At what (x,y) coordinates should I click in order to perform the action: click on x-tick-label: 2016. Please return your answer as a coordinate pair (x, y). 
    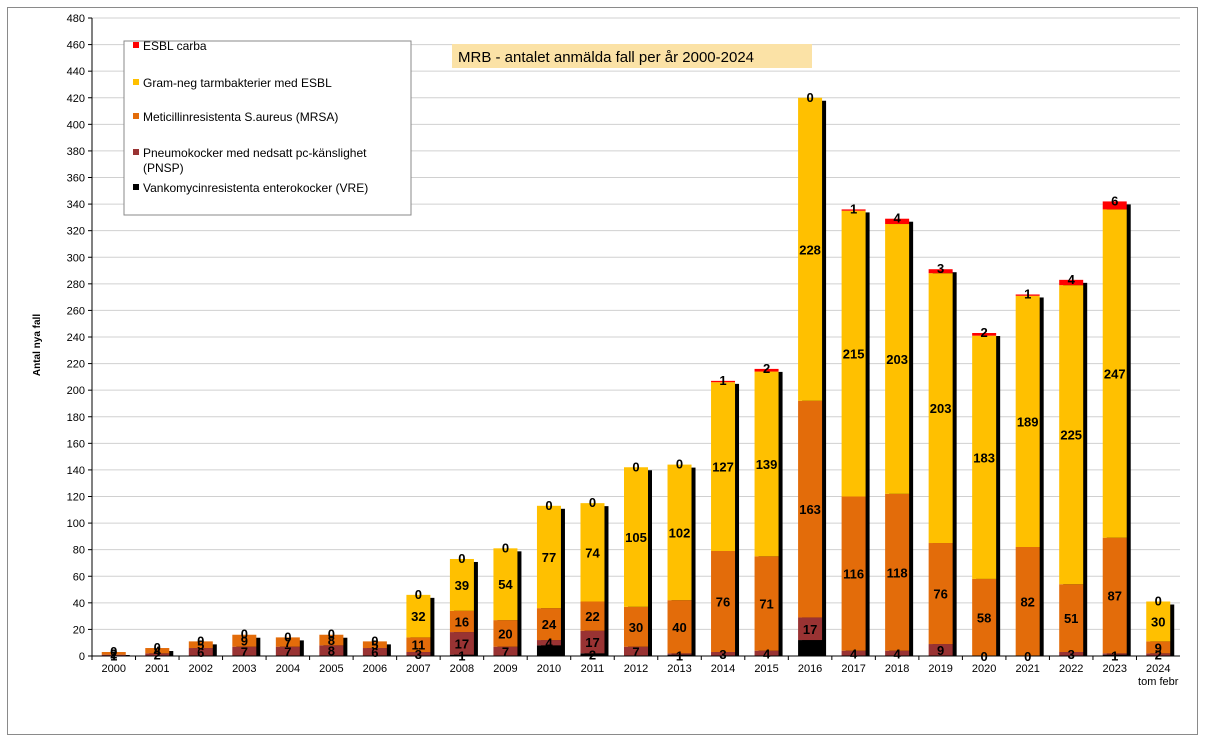
    Looking at the image, I should click on (810, 669).